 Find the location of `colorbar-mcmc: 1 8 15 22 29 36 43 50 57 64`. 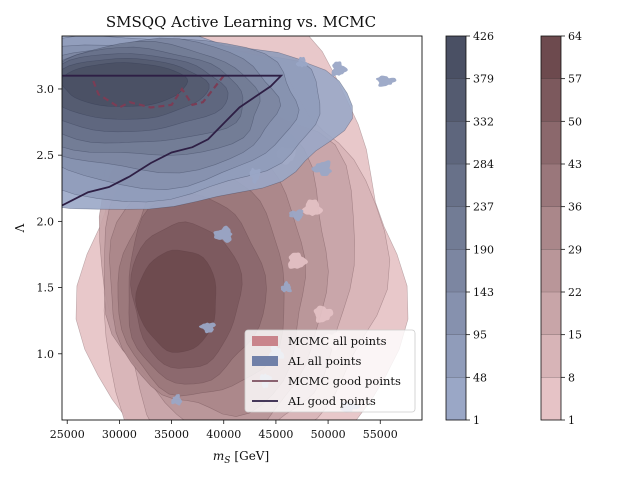

colorbar-mcmc: 1 8 15 22 29 36 43 50 57 64 is located at coordinates (561, 228).